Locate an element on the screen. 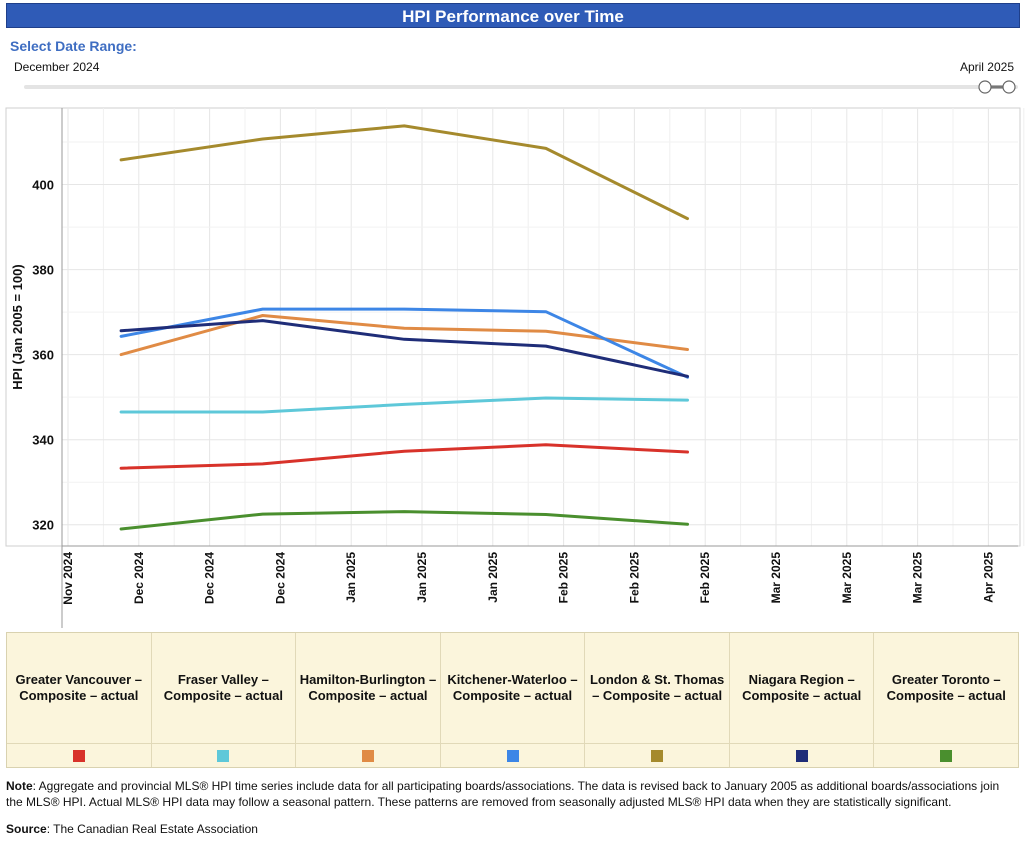  x-tick-label: Nov 2024 is located at coordinates (68, 578).